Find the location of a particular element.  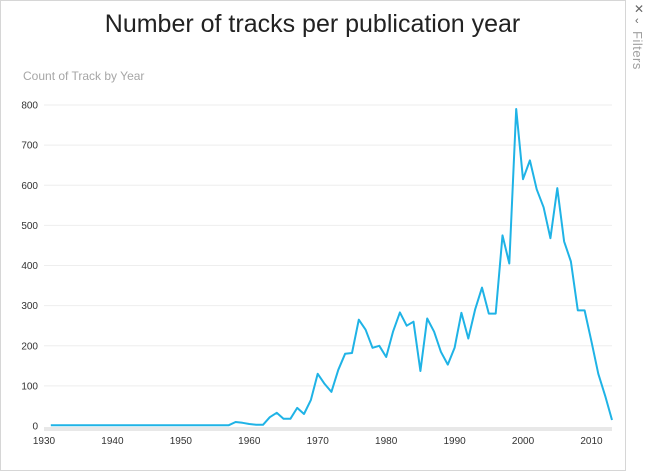

x-tick-label: 1990 is located at coordinates (454, 441).